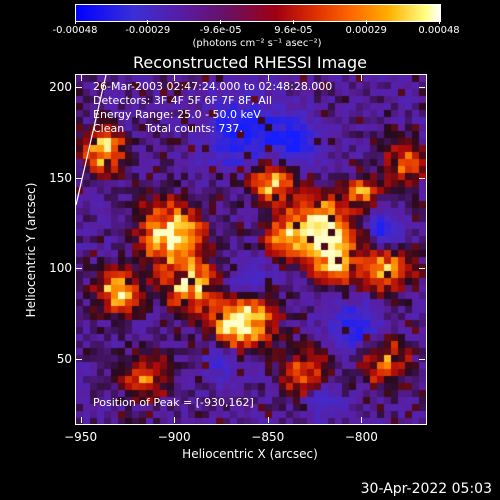 Image resolution: width=500 pixels, height=500 pixels. I want to click on y-tick-label: 100, so click(60, 268).